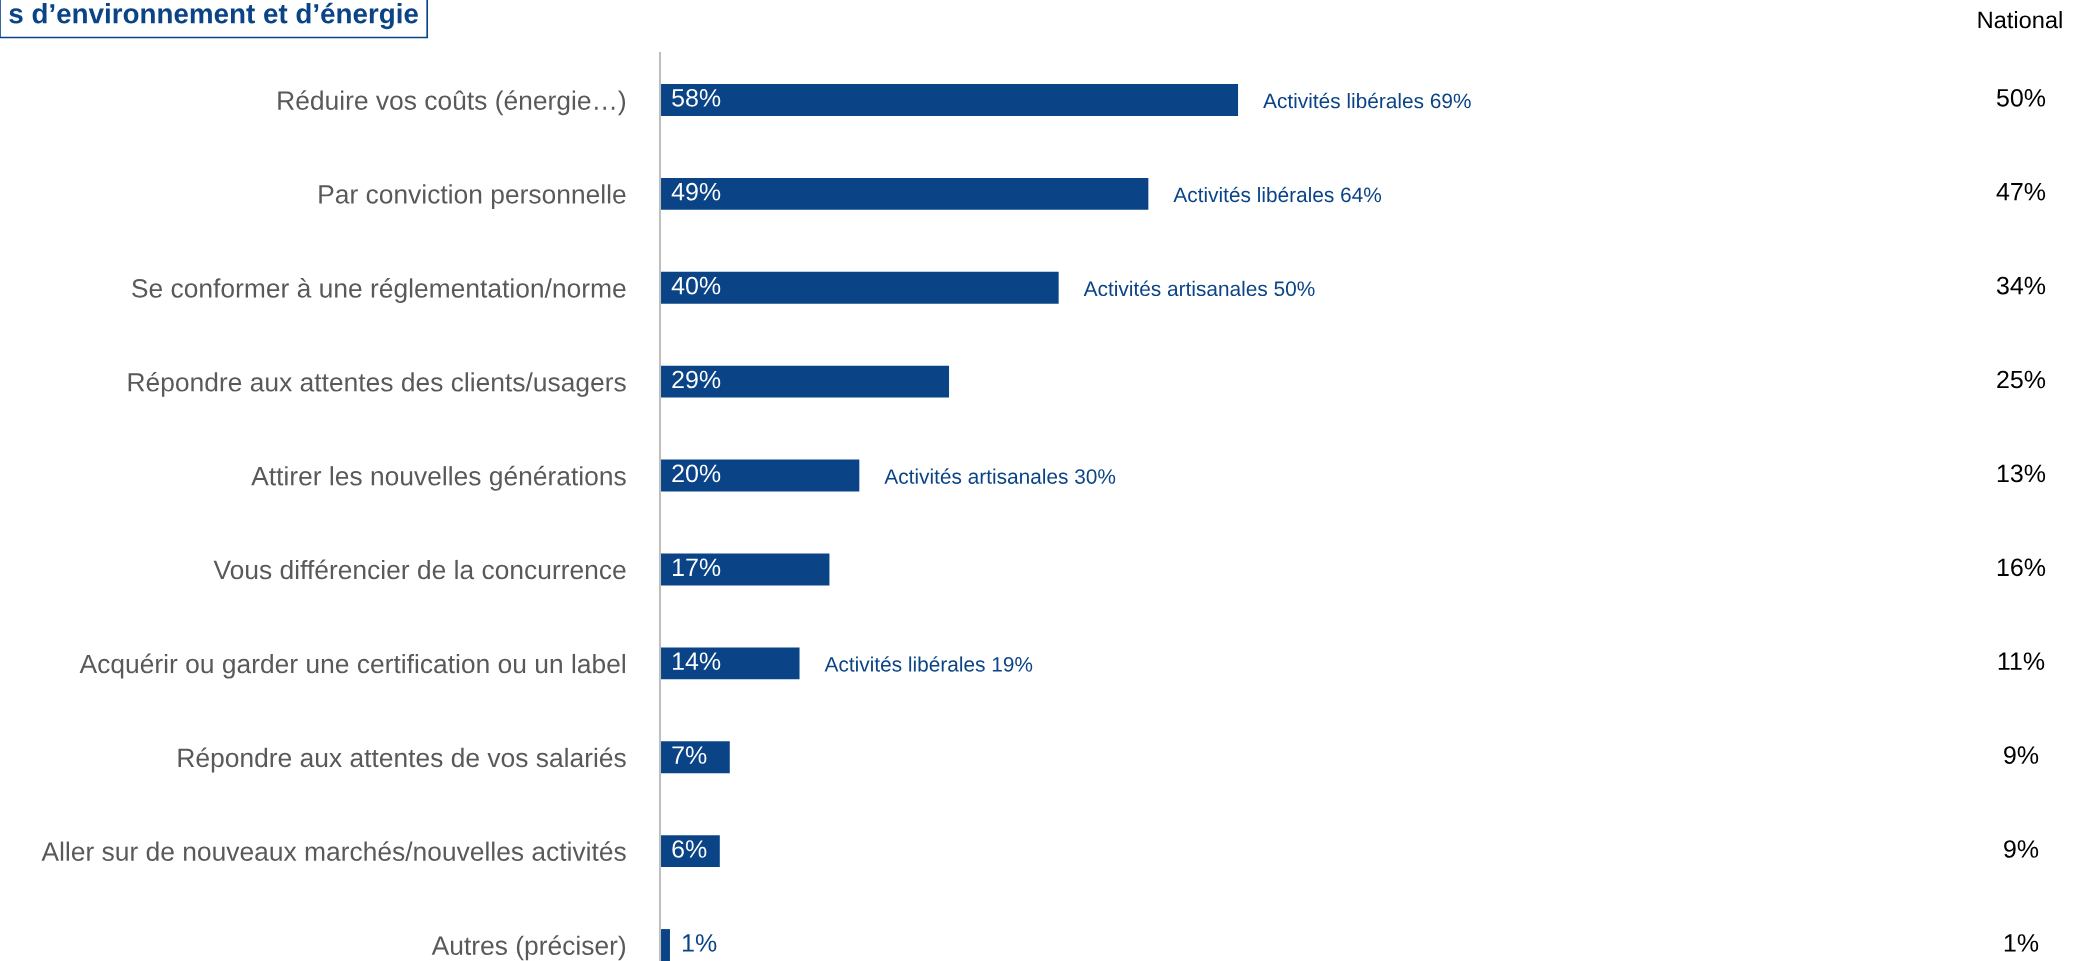  Describe the element at coordinates (419, 569) in the screenshot. I see `y-tick-label: Vous différencier de la concurrence` at that location.